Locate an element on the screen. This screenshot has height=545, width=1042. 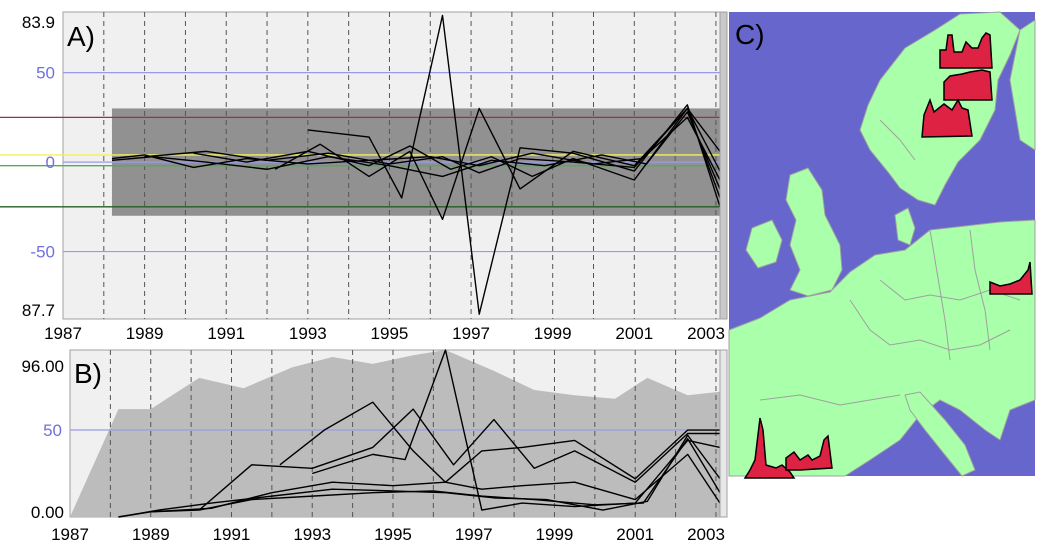
panel-a-label: A) is located at coordinates (81, 36).